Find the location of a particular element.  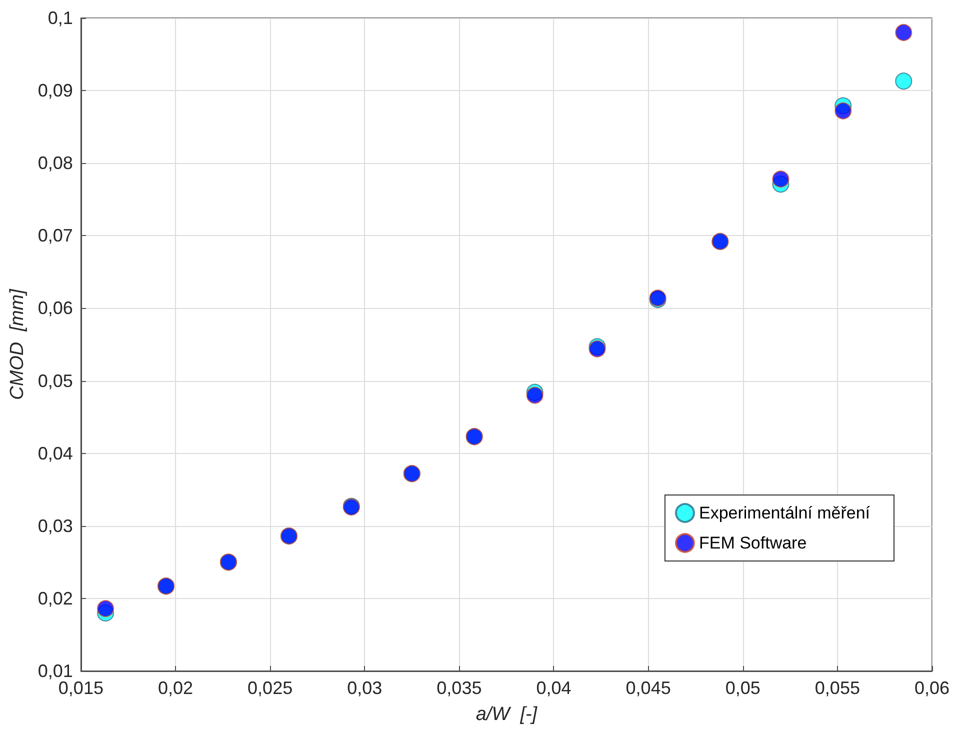

legend-label: Experimentální měření is located at coordinates (784, 513).